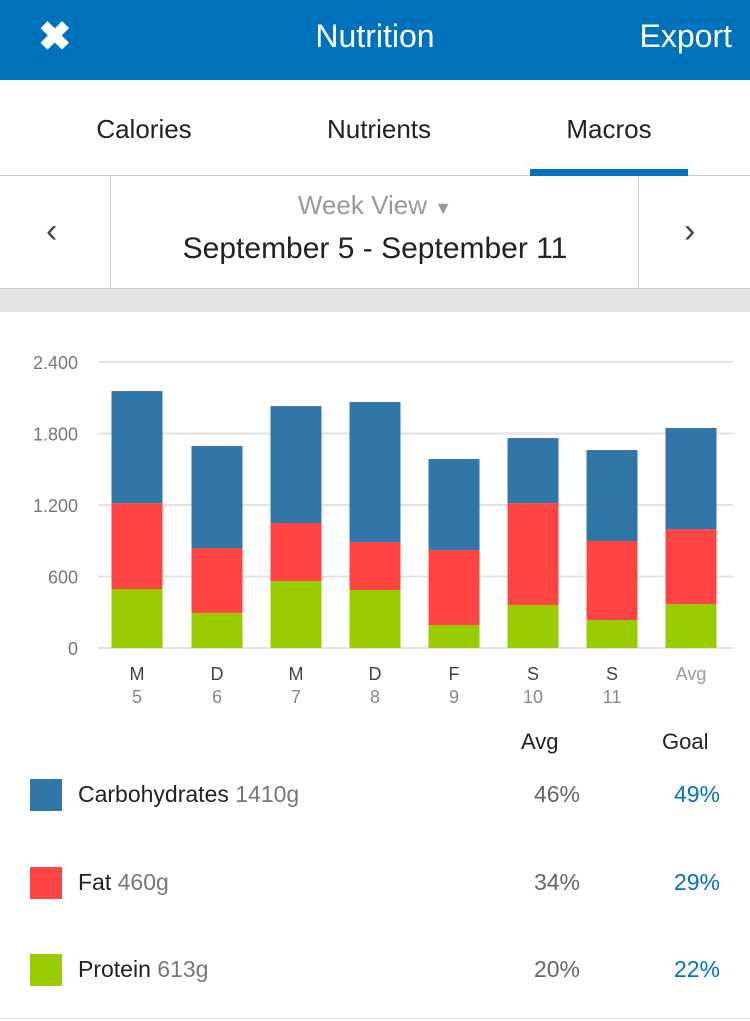 This screenshot has width=750, height=1021. What do you see at coordinates (556, 794) in the screenshot?
I see `avg-percent: 46%` at bounding box center [556, 794].